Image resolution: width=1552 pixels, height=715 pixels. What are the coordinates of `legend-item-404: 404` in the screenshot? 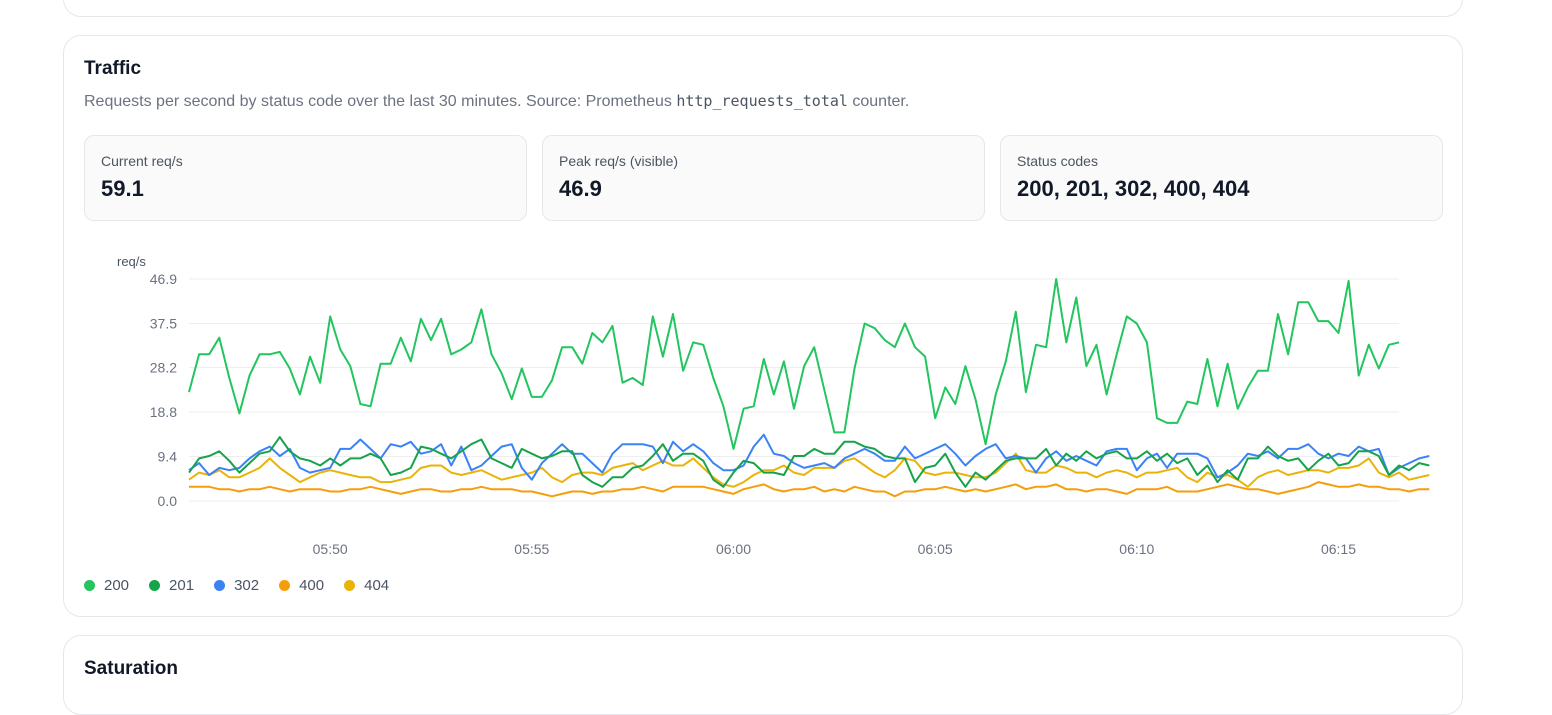 It's located at (366, 585).